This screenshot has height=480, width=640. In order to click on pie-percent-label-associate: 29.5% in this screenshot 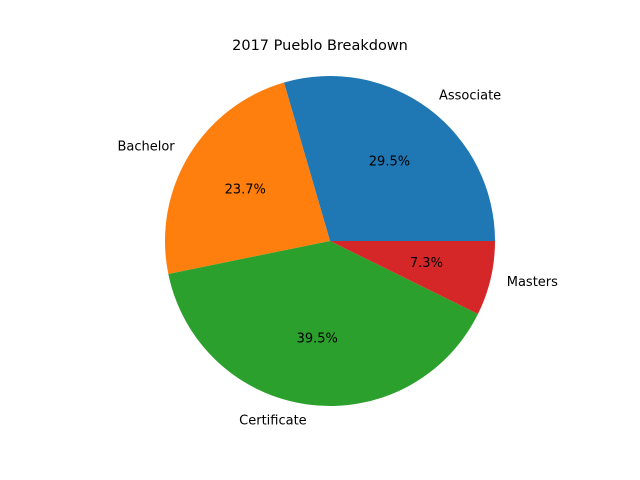, I will do `click(389, 161)`.